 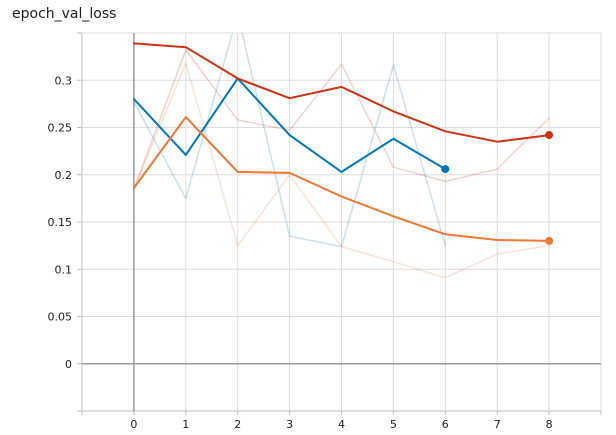 I want to click on x-tick-label: 4, so click(x=341, y=424).